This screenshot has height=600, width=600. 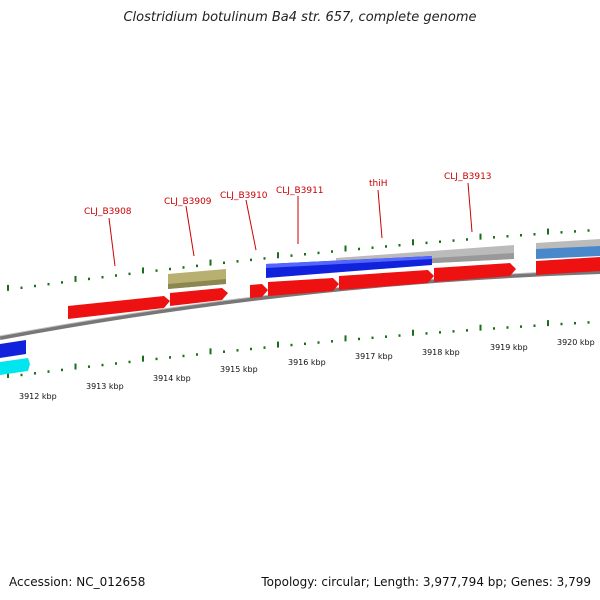 I want to click on leader-CLJ_B3910, so click(x=251, y=225).